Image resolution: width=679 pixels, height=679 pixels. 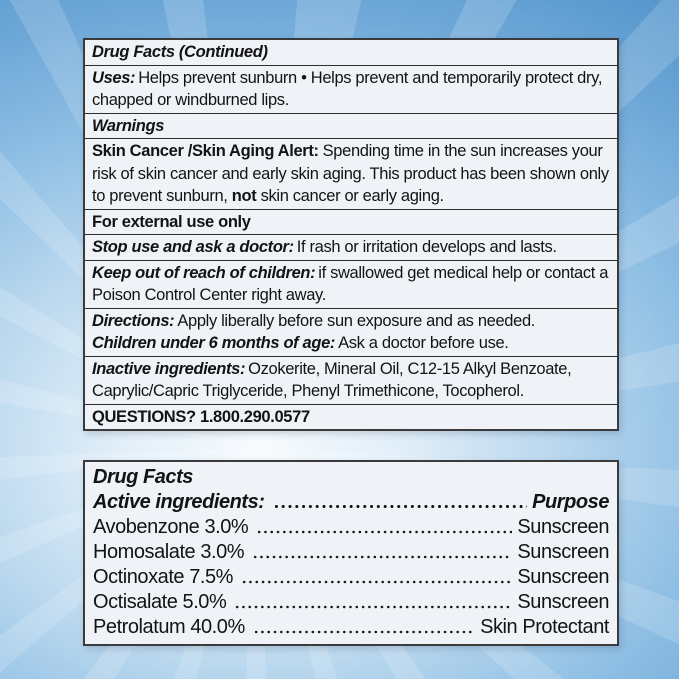 I want to click on purpose-column-label: Purpose, so click(x=570, y=502).